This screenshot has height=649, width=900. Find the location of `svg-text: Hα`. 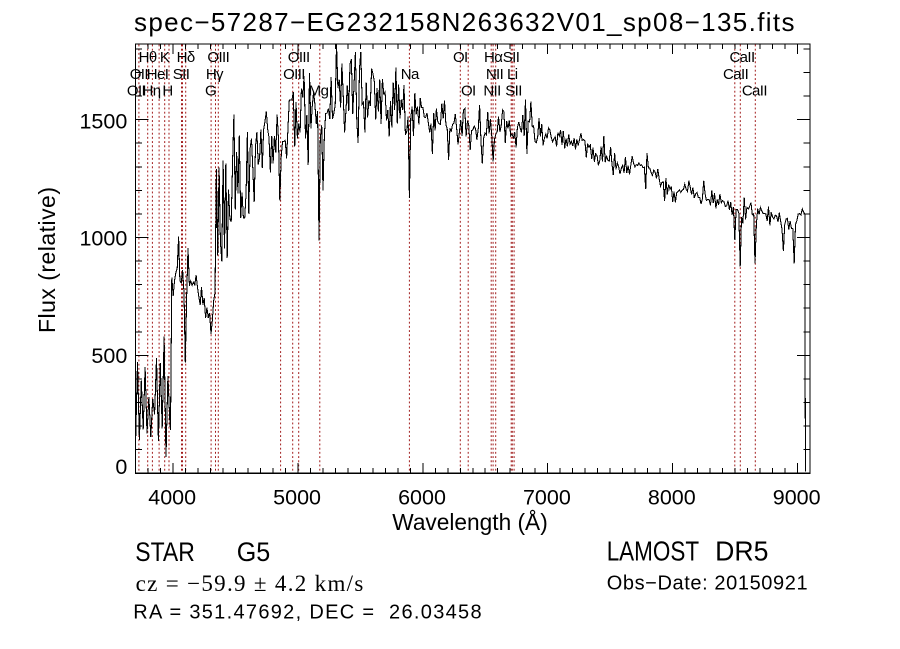

svg-text: Hα is located at coordinates (493, 57).